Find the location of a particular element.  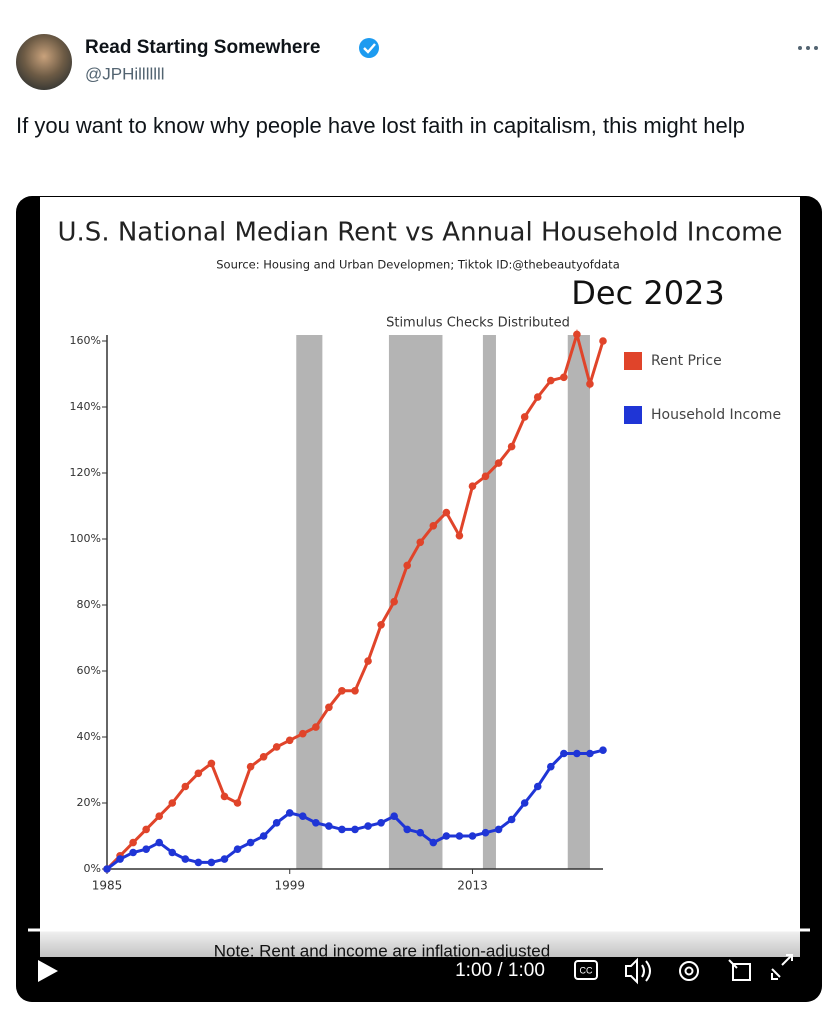

verified-badge is located at coordinates (369, 48).